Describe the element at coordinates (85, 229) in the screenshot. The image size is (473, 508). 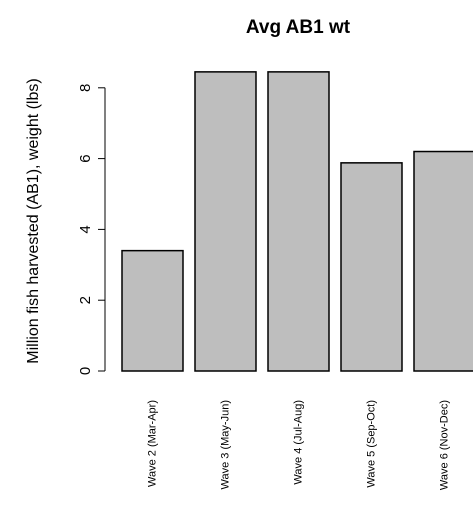
I see `y-tick-label: 4` at that location.